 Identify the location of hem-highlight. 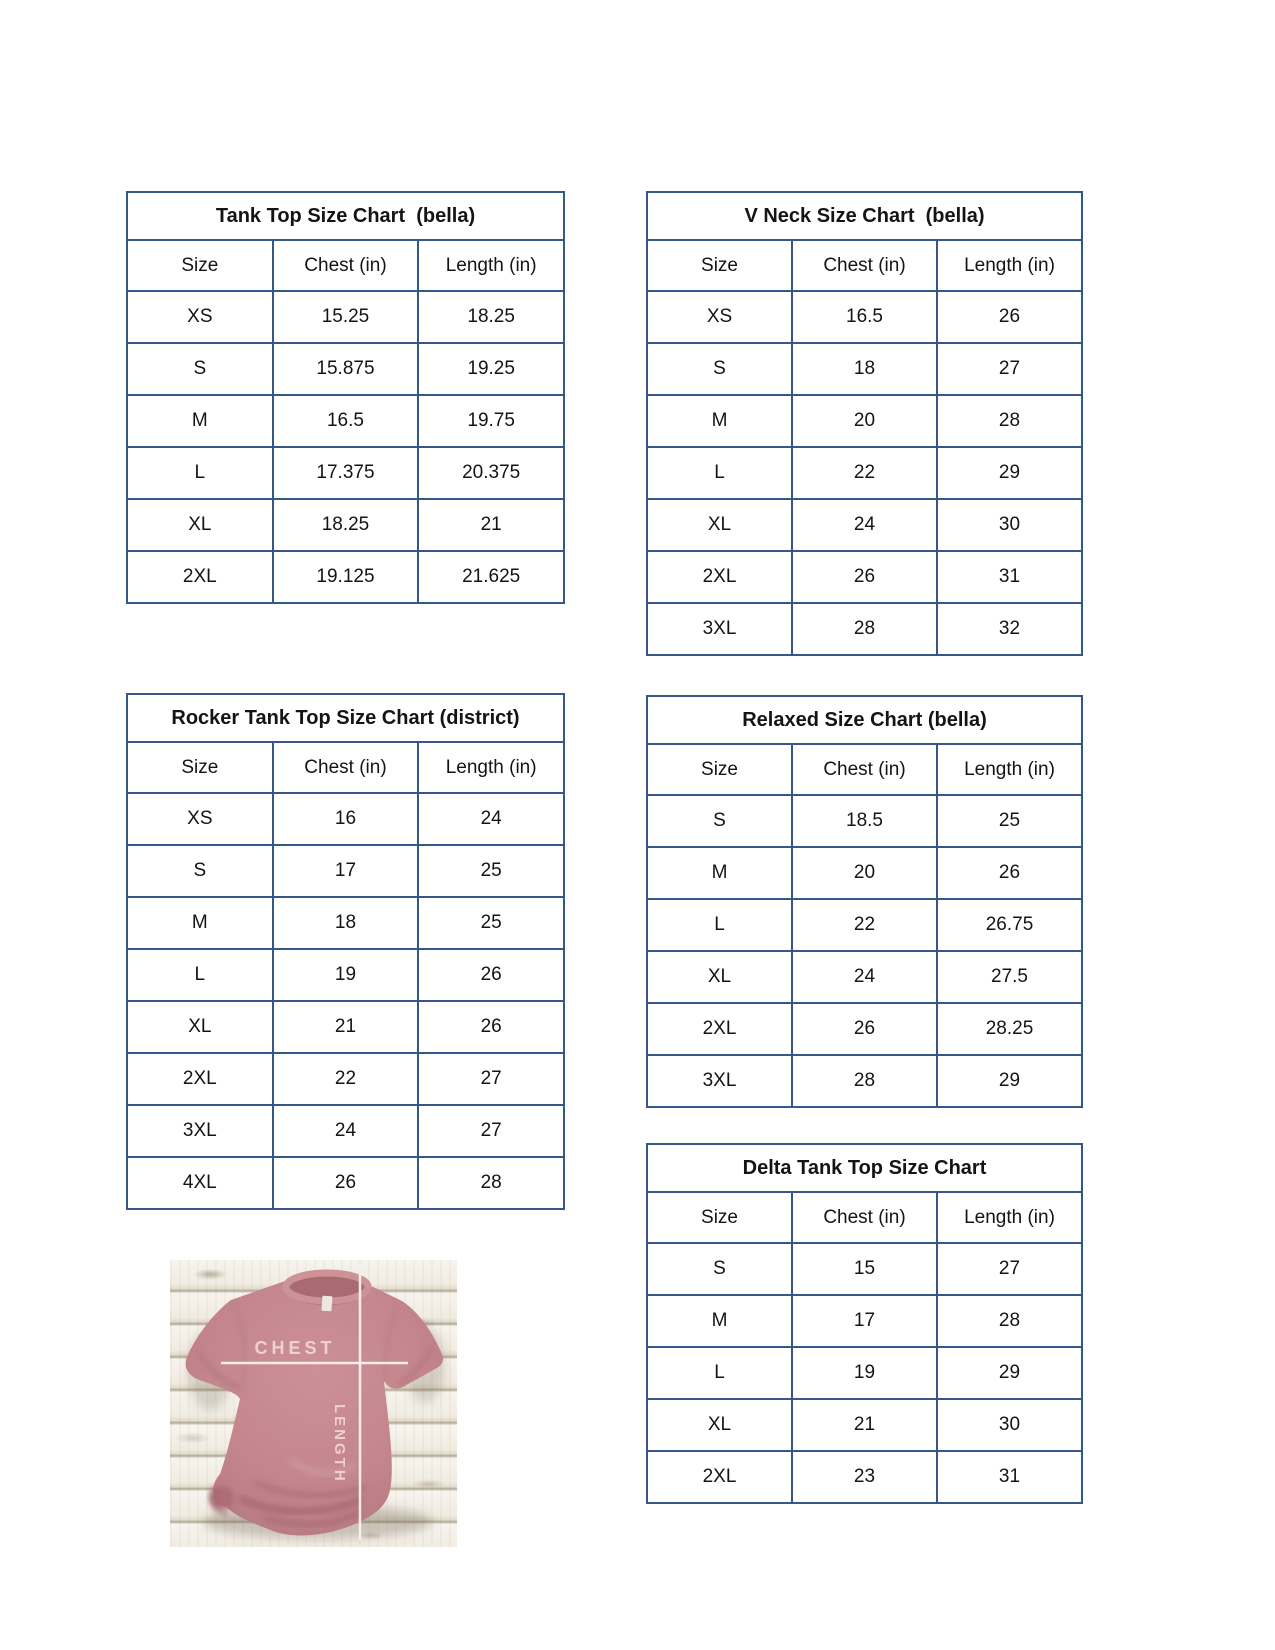
(322, 1467).